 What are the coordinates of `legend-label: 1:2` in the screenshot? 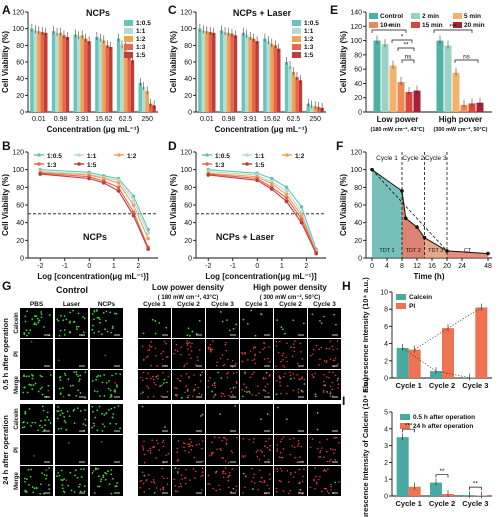 It's located at (309, 39).